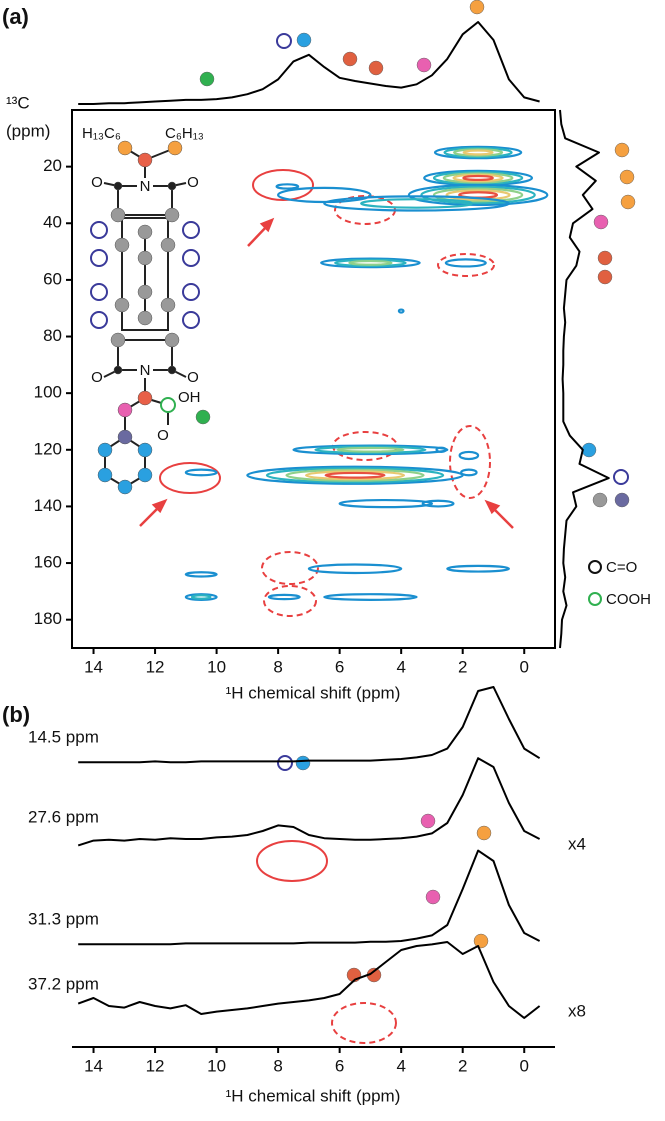 The height and width of the screenshot is (1121, 665). What do you see at coordinates (28, 130) in the screenshot?
I see `y-axis-title: (ppm)` at bounding box center [28, 130].